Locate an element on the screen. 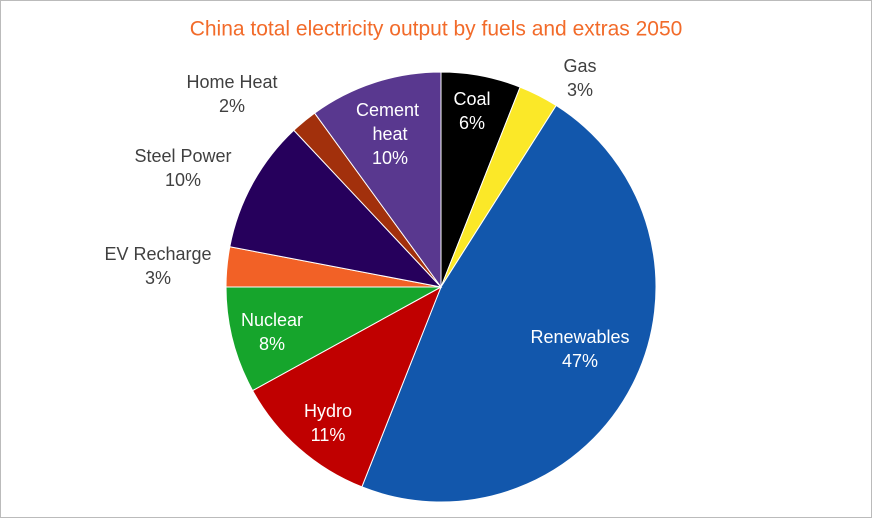 This screenshot has height=518, width=872. value-label: 2% is located at coordinates (232, 106).